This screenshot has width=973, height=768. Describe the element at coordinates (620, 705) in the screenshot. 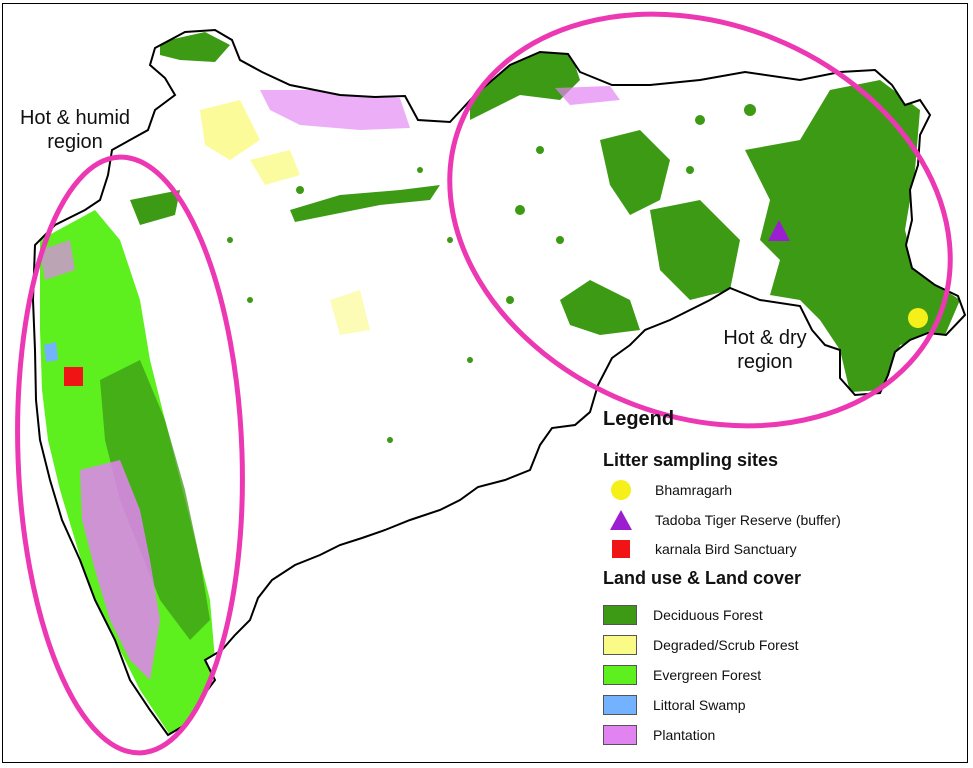

I see `littoral-swatch` at that location.